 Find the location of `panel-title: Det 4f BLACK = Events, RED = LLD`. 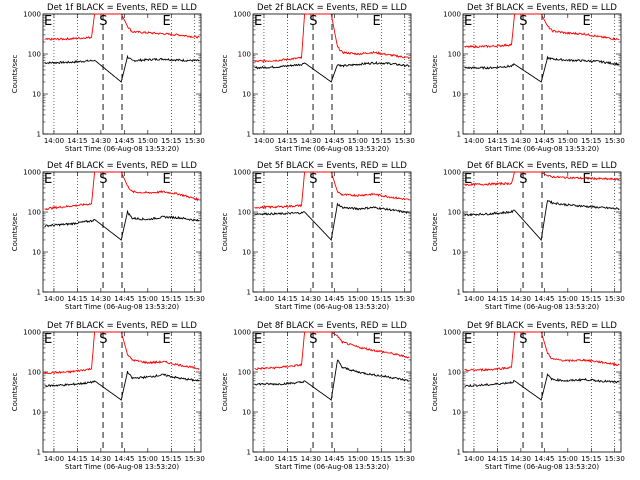

panel-title: Det 4f BLACK = Events, RED = LLD is located at coordinates (122, 166).